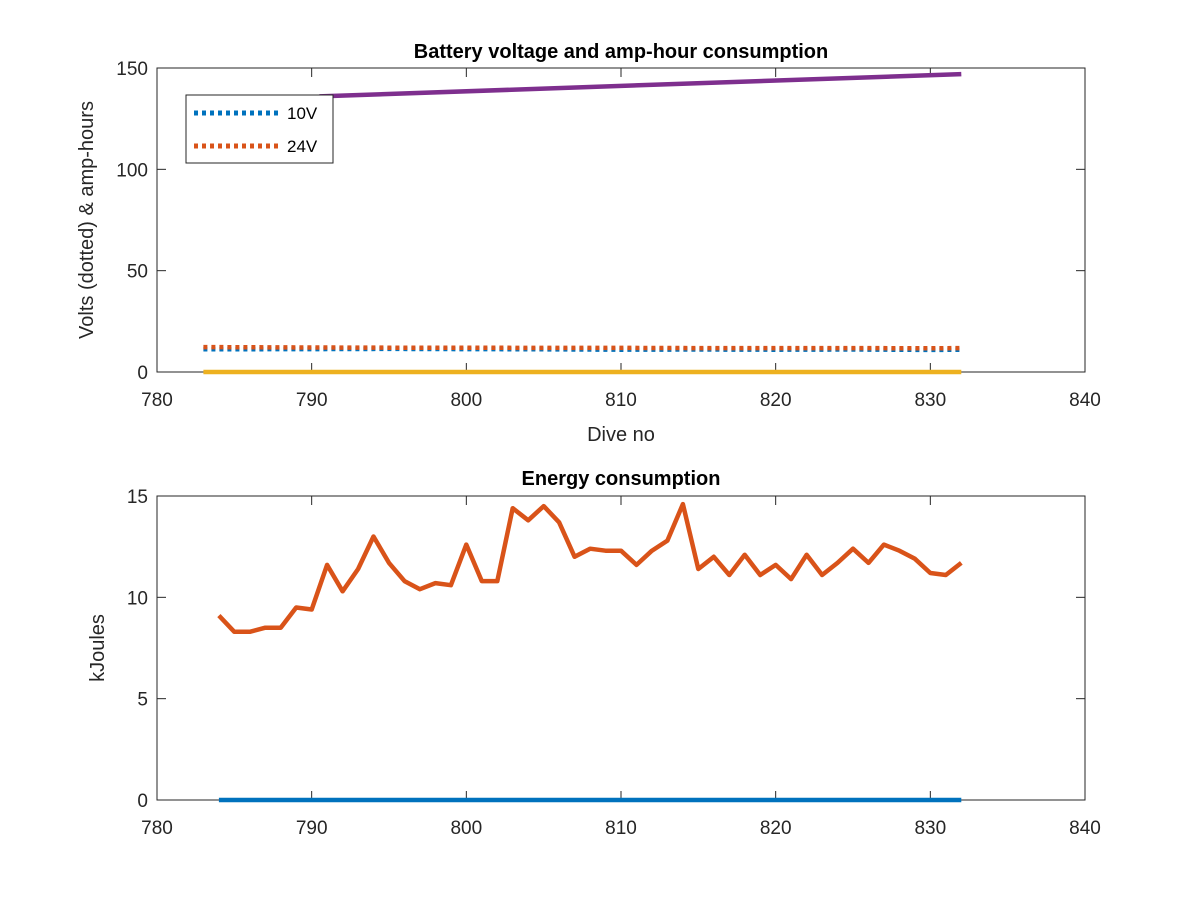 The width and height of the screenshot is (1200, 900). I want to click on battery-x-tick-label: 840, so click(1085, 400).